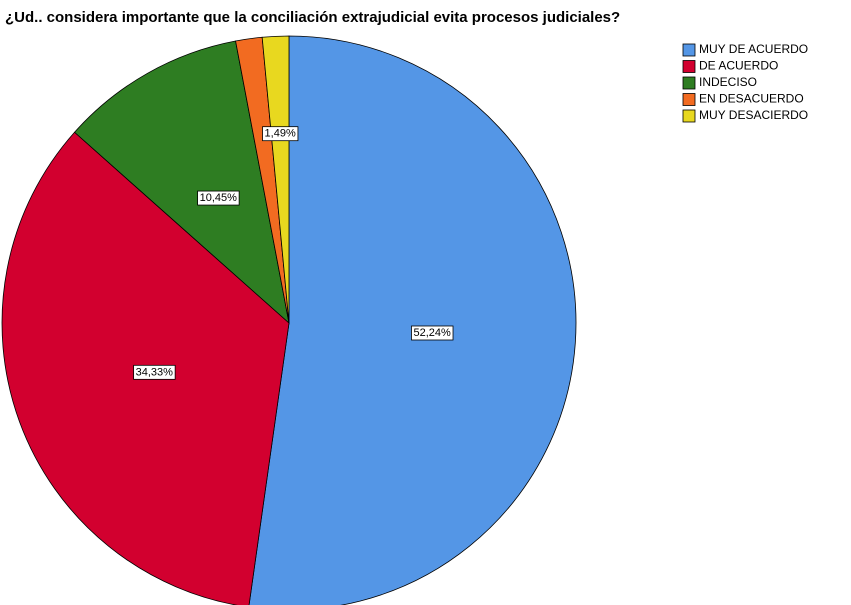 The image size is (851, 605). I want to click on data-label: 52,24%, so click(432, 333).